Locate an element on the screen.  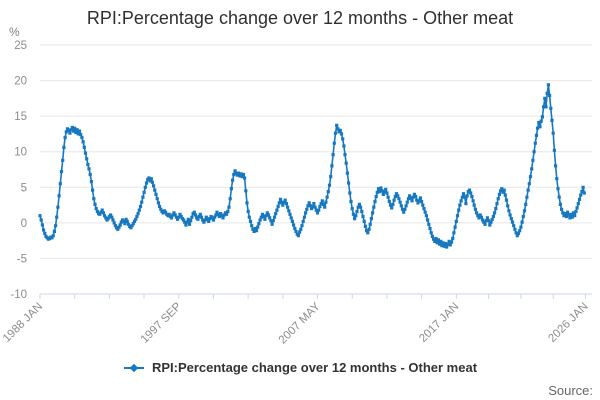
x-tick-label: 2007 MAY is located at coordinates (300, 323).